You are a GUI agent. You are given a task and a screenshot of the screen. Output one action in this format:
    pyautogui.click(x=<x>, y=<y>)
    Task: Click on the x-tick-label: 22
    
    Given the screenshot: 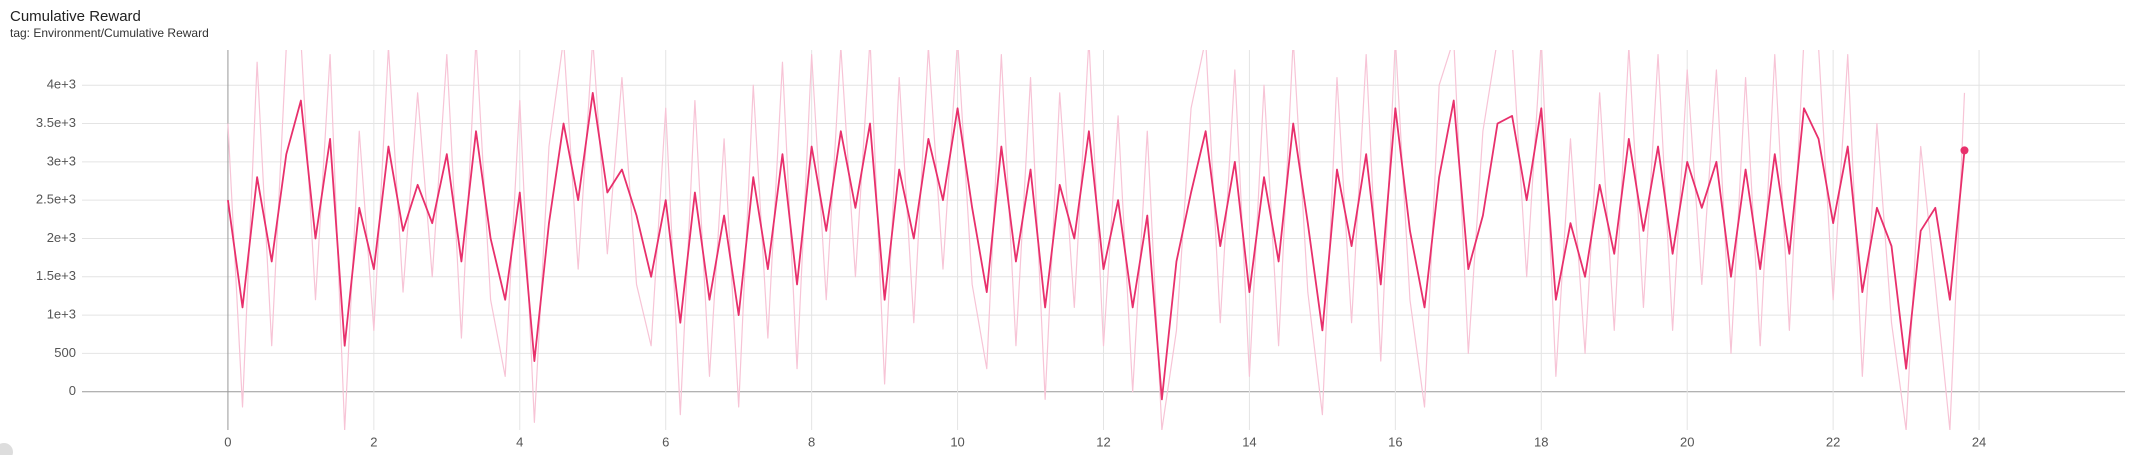 What is the action you would take?
    pyautogui.click(x=1833, y=441)
    